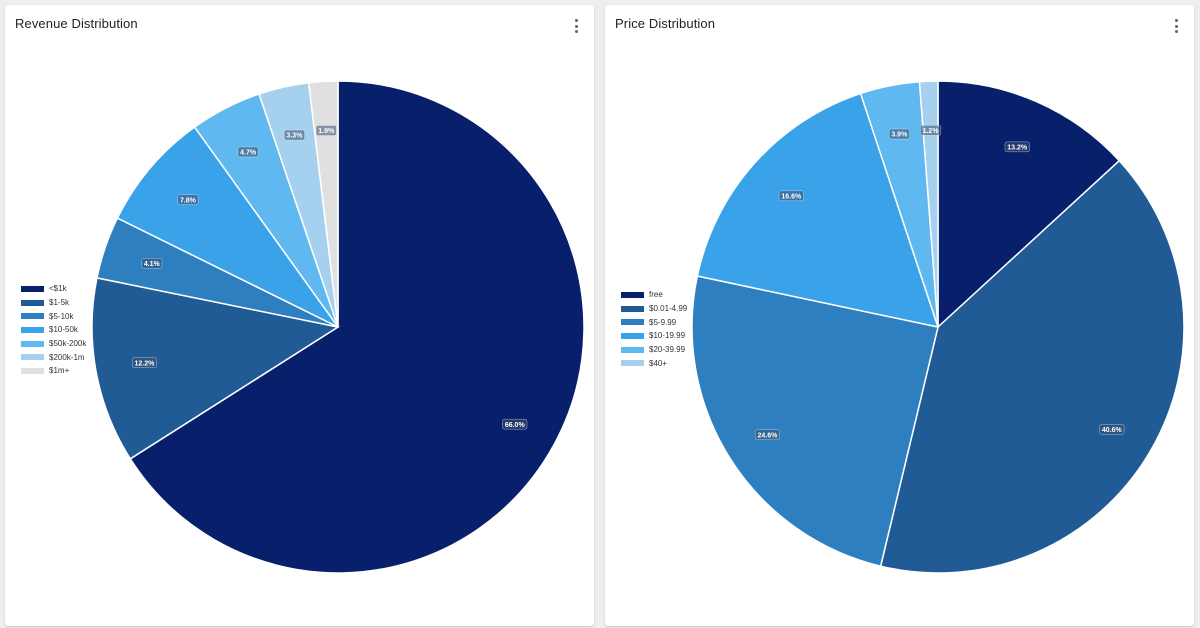  What do you see at coordinates (323, 204) in the screenshot?
I see `revenue-slice-1m` at bounding box center [323, 204].